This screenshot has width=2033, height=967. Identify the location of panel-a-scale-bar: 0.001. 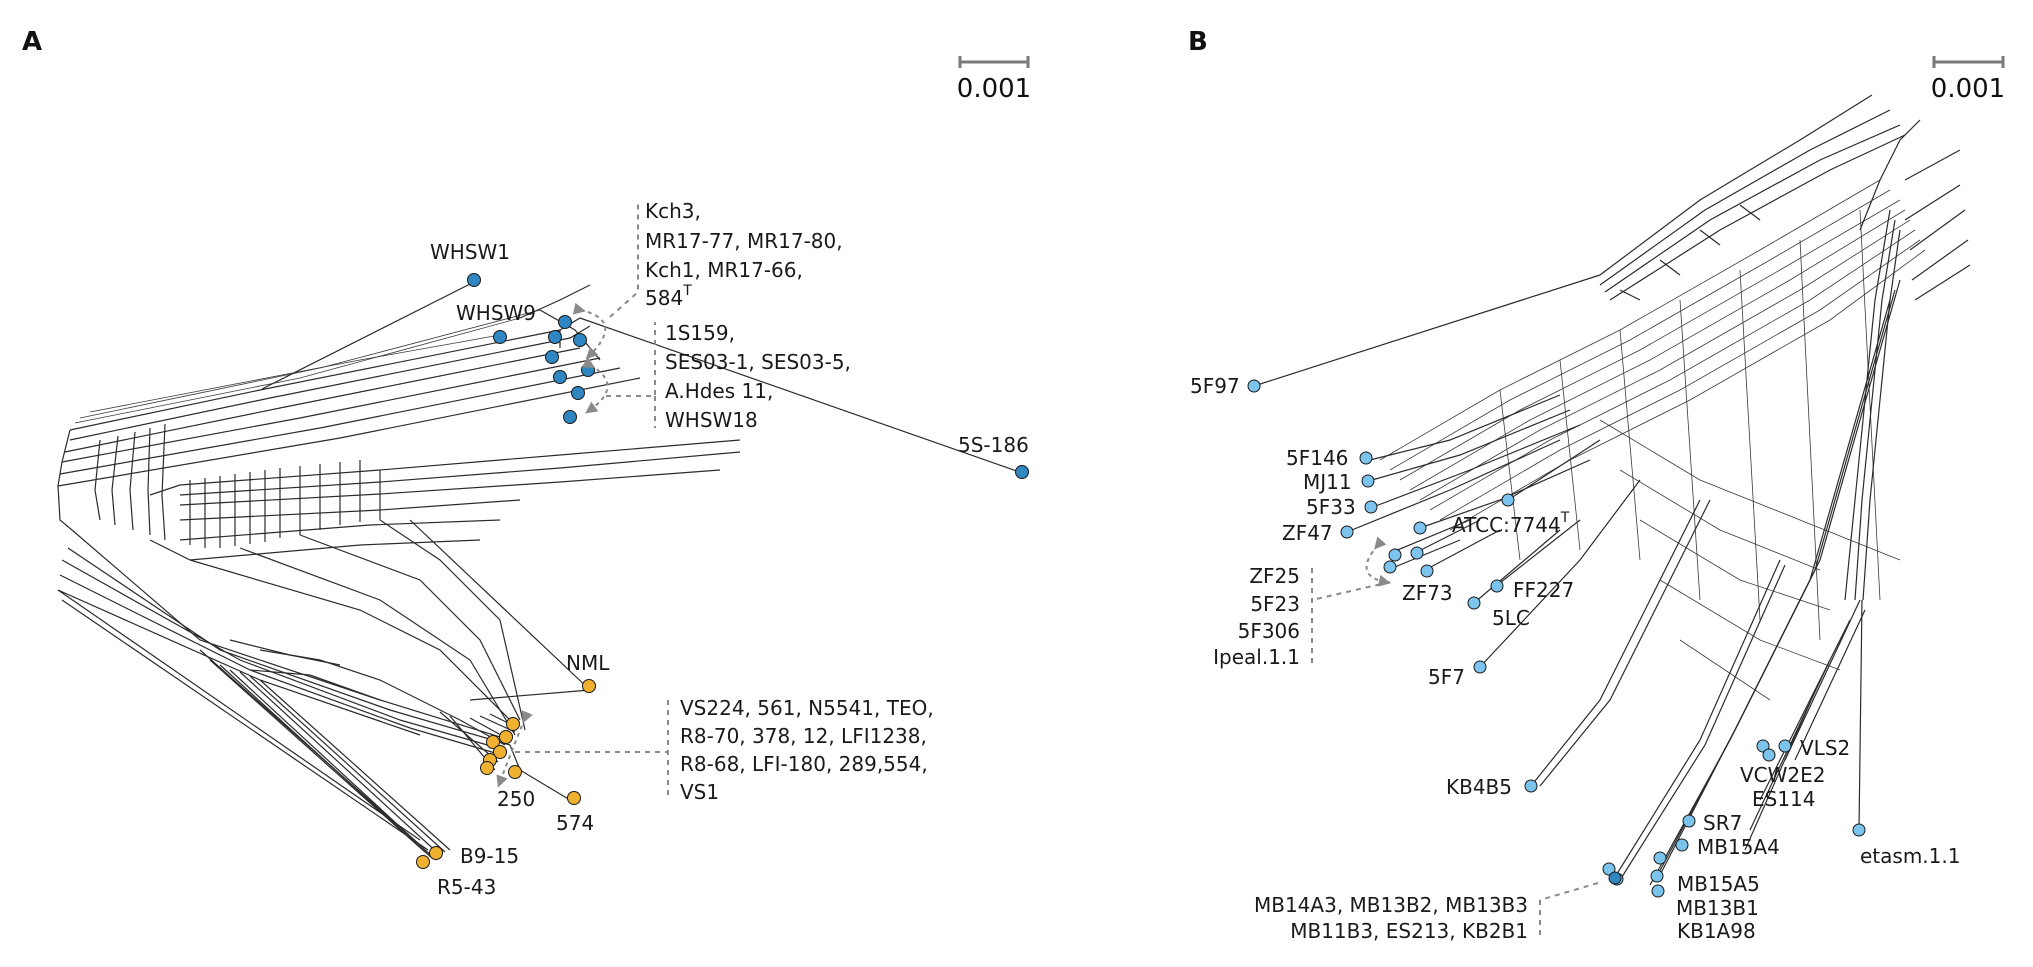
(994, 80).